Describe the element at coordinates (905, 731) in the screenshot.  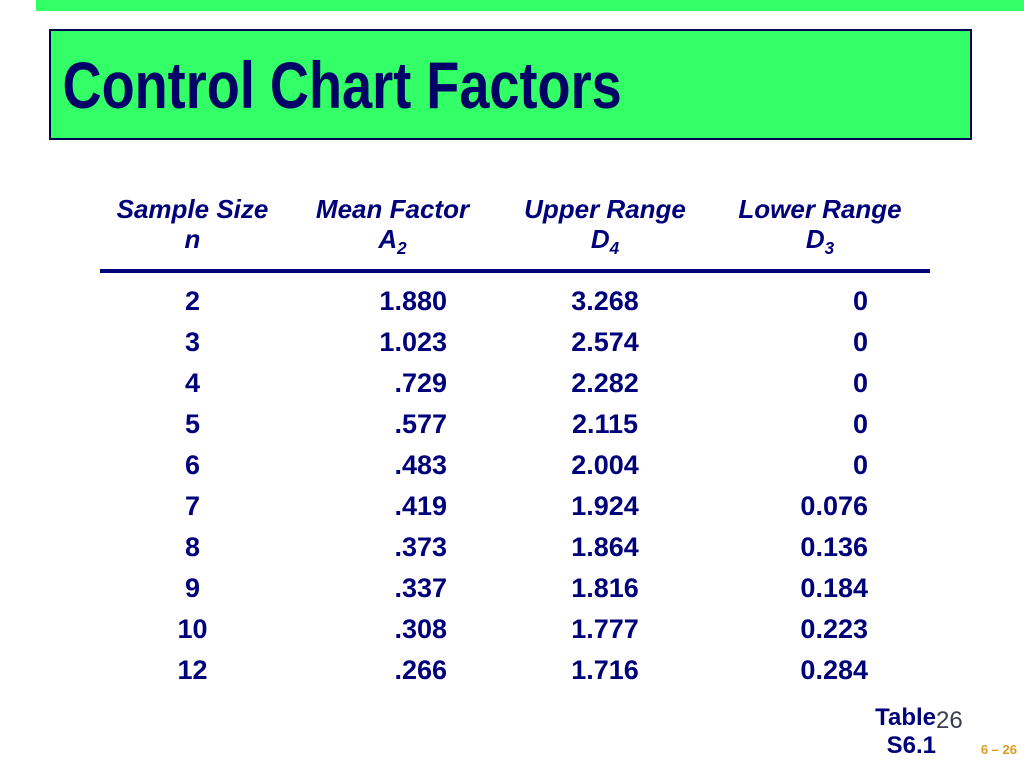
I see `table-caption: Table S6.1` at that location.